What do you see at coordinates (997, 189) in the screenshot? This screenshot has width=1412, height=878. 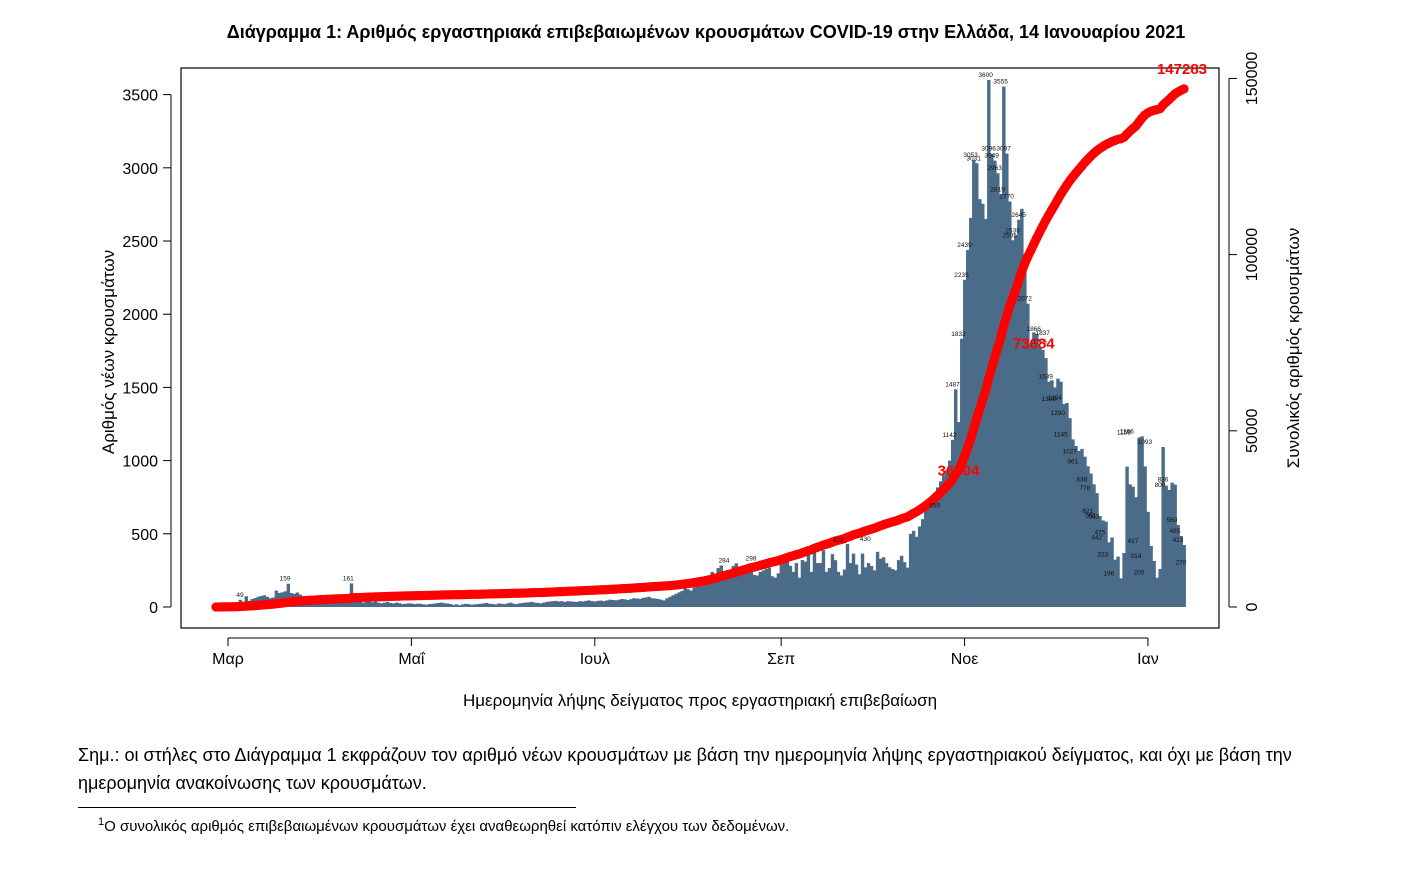 I see `bar-value-label: 2819` at bounding box center [997, 189].